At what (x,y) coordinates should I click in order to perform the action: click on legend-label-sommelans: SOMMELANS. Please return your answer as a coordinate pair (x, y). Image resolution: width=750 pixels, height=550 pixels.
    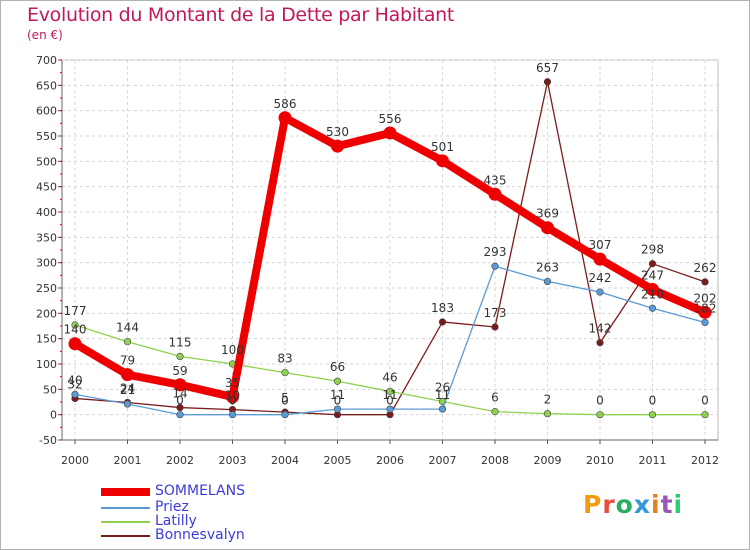
    Looking at the image, I should click on (200, 491).